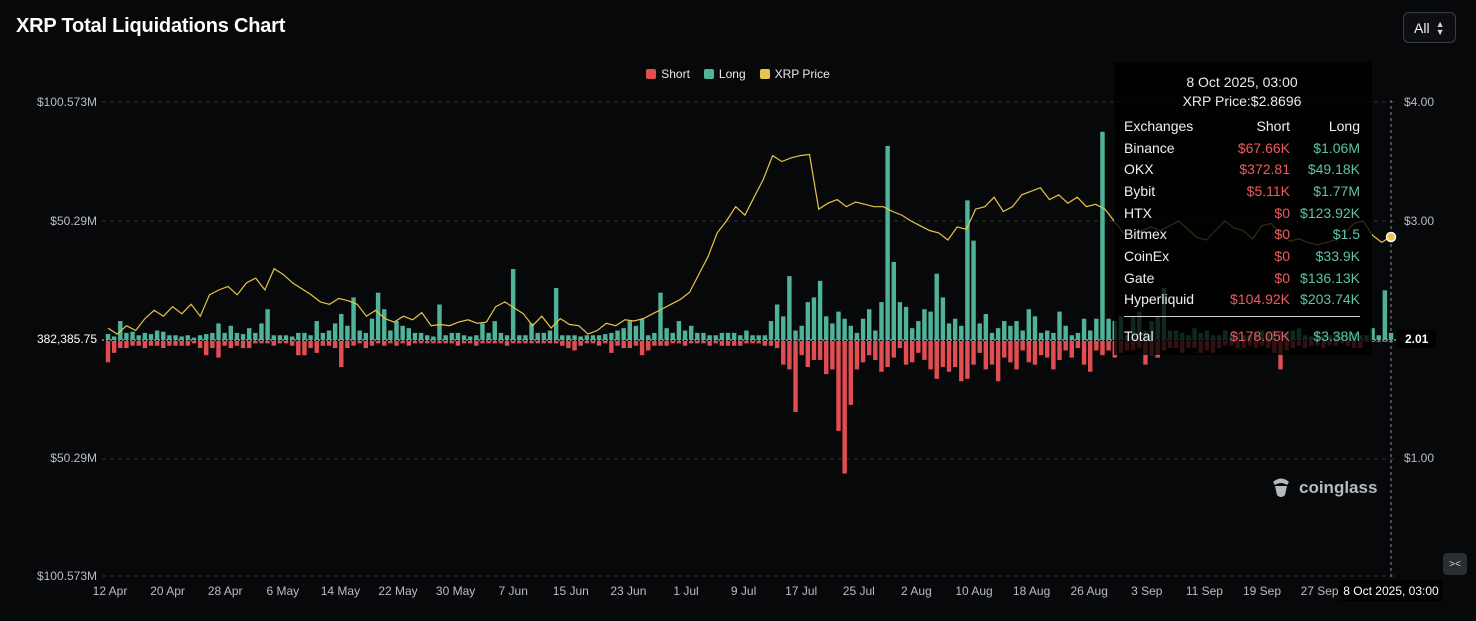  I want to click on collapse-icon: ><, so click(1455, 564).